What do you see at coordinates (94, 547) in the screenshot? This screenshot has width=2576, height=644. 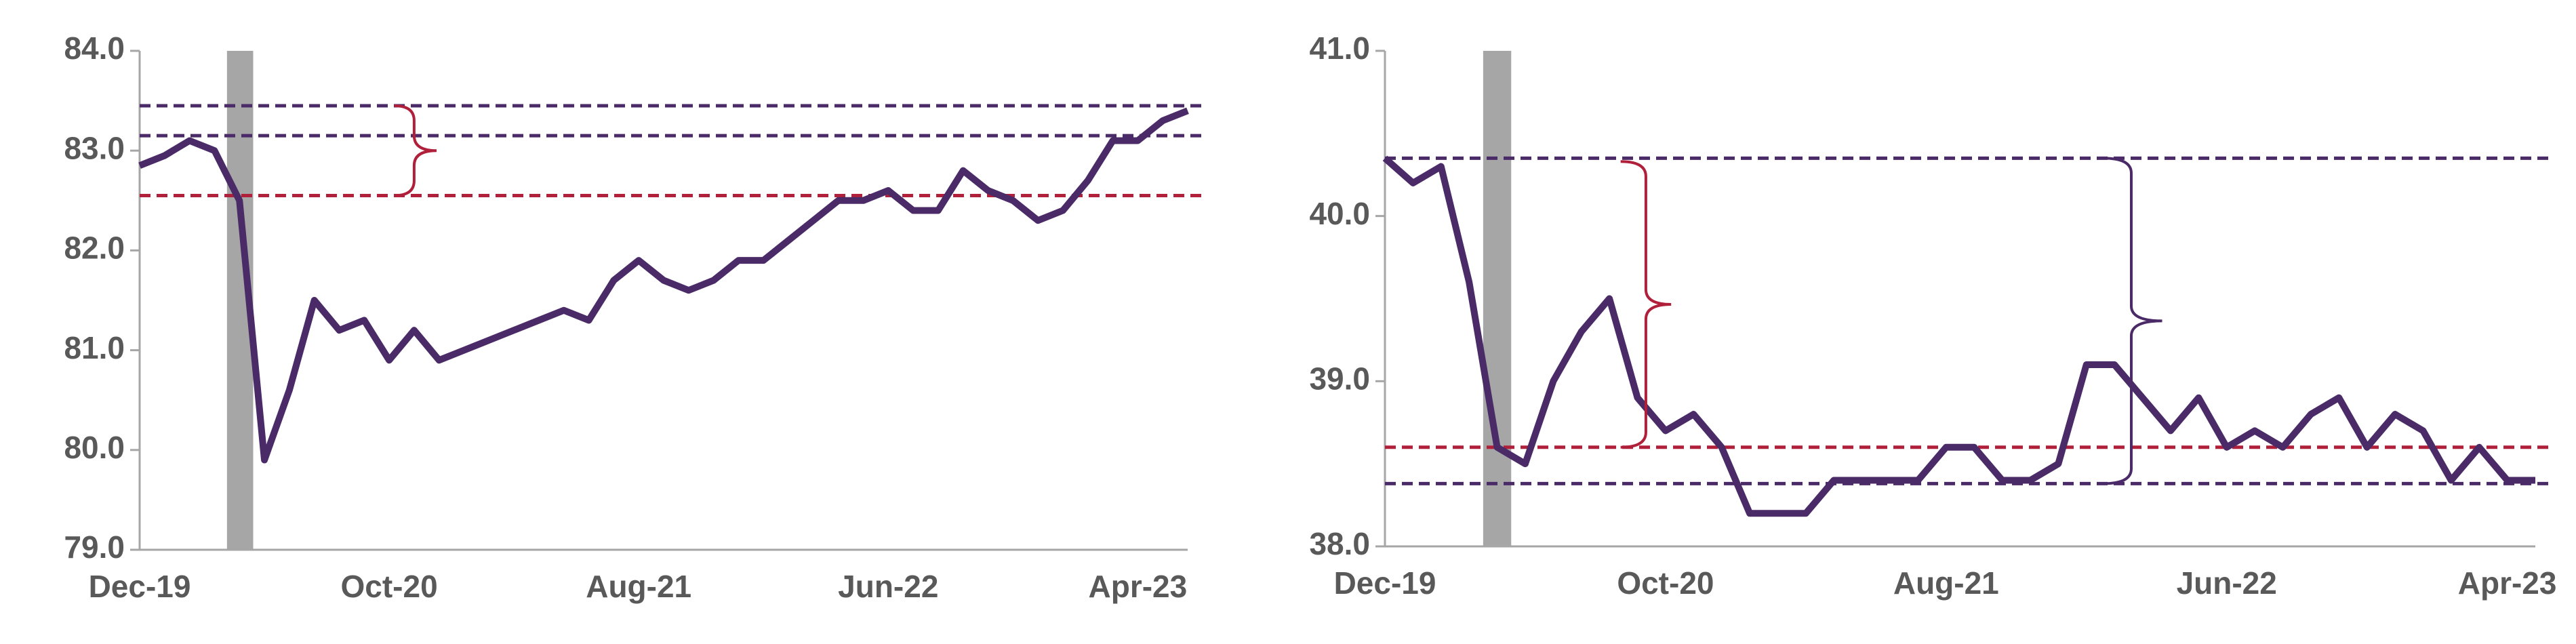 I see `y-tick-label: 79.0` at bounding box center [94, 547].